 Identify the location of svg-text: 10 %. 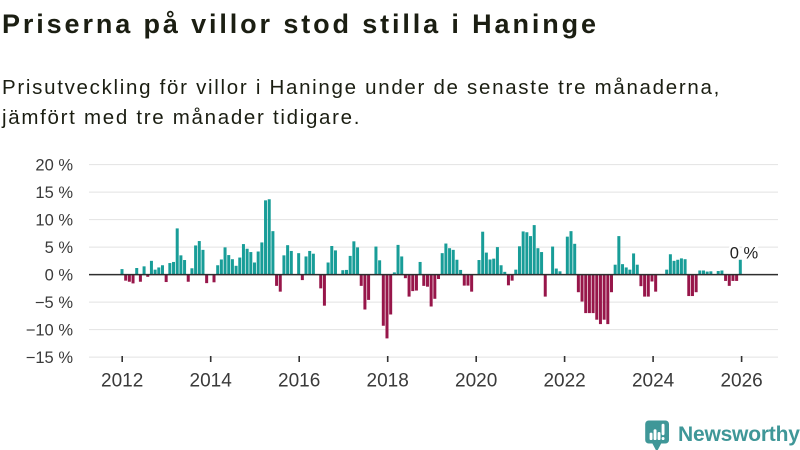
(54, 221).